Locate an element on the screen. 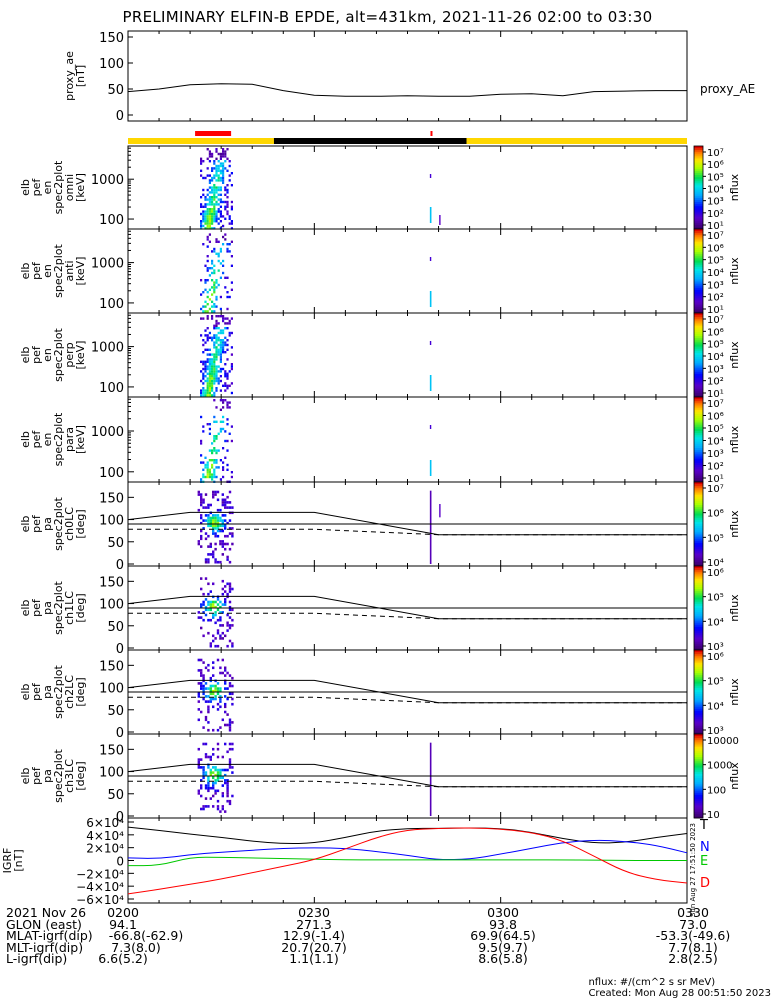 Image resolution: width=775 pixels, height=1000 pixels. side-timestamp: Sun Aug 27 17:51:50 2023 is located at coordinates (693, 870).